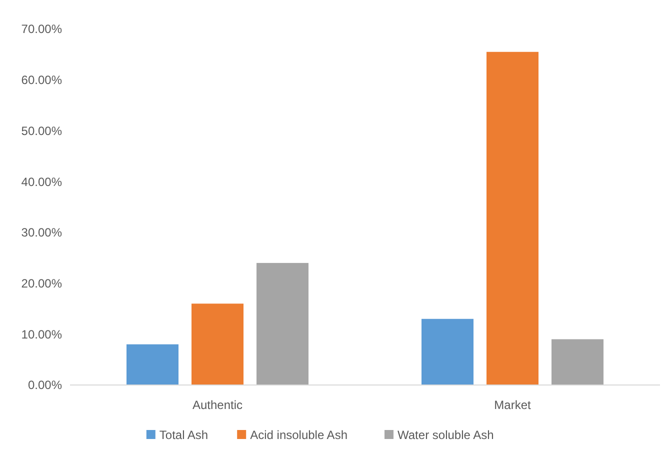 Image resolution: width=672 pixels, height=455 pixels. What do you see at coordinates (41, 29) in the screenshot?
I see `y-tick-label: 70.00%` at bounding box center [41, 29].